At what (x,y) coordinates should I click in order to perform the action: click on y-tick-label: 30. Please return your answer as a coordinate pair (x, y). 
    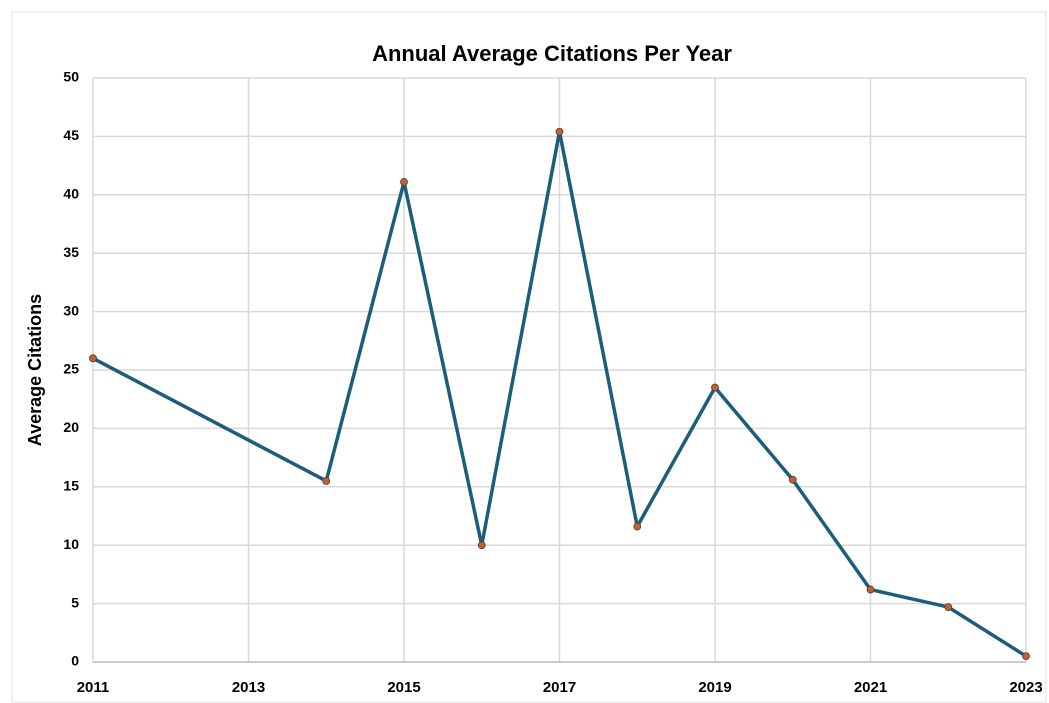
    Looking at the image, I should click on (71, 310).